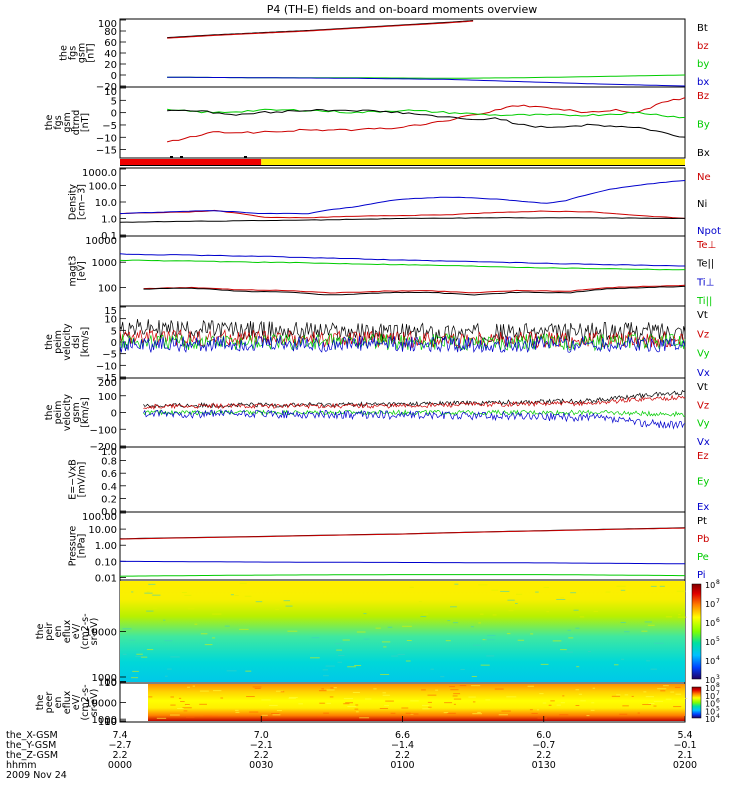  I want to click on y-tick-label: 0, so click(114, 343).